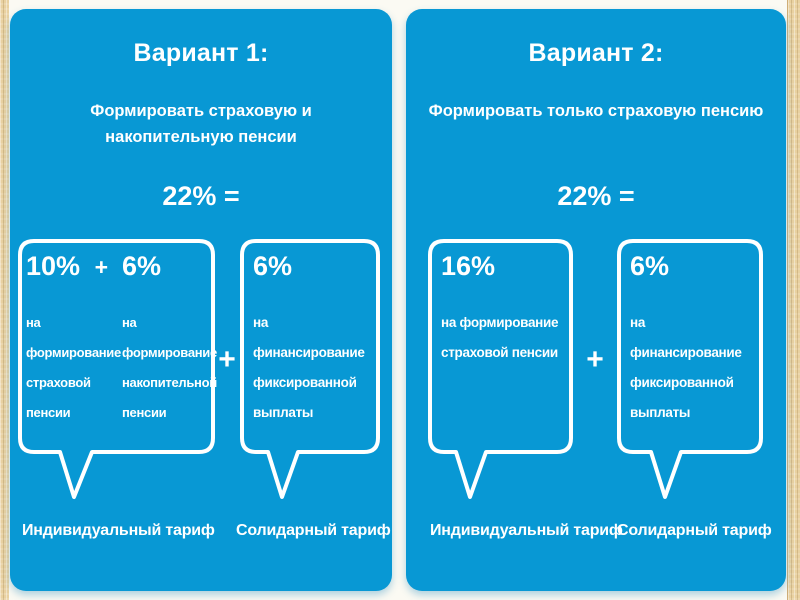  What do you see at coordinates (596, 111) in the screenshot?
I see `variant-2-subtitle: Формировать только страховую пенсию` at bounding box center [596, 111].